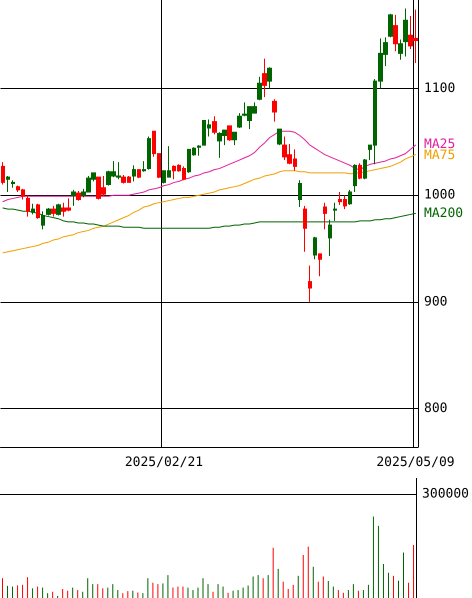  I want to click on x-tick-label: 2025/05/09, so click(415, 462).